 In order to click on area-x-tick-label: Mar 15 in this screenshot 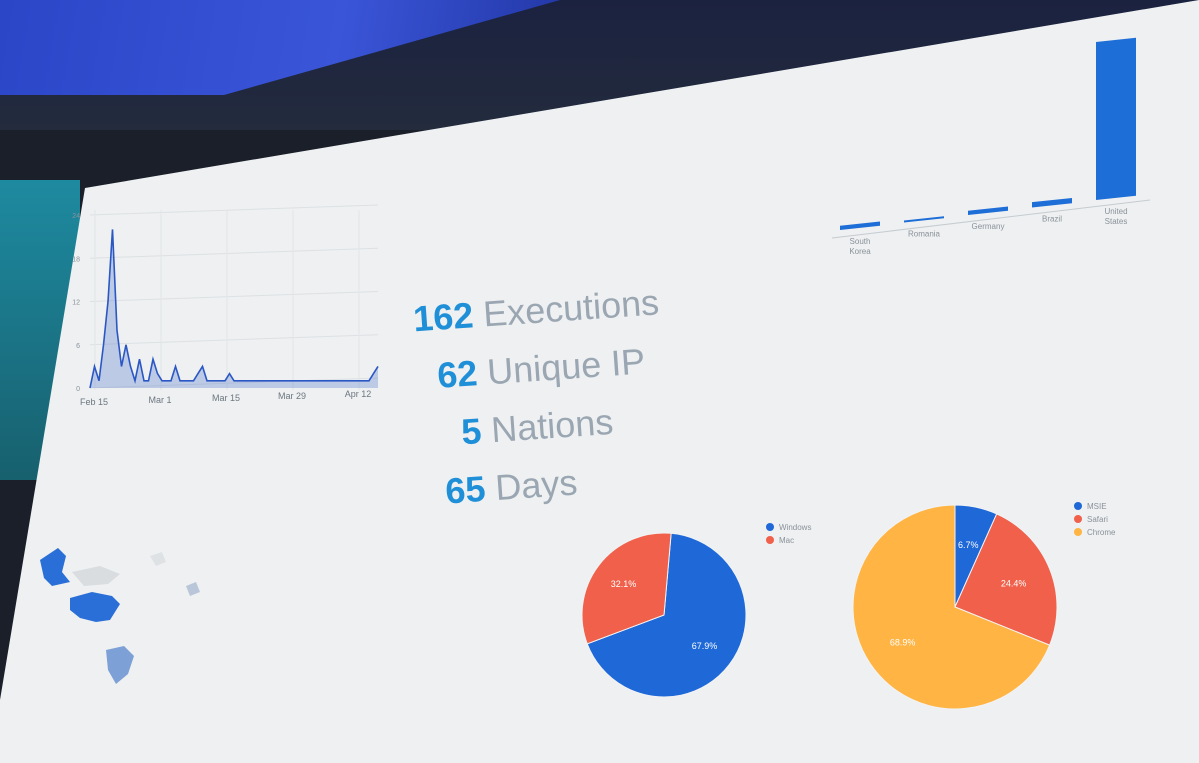, I will do `click(226, 398)`.